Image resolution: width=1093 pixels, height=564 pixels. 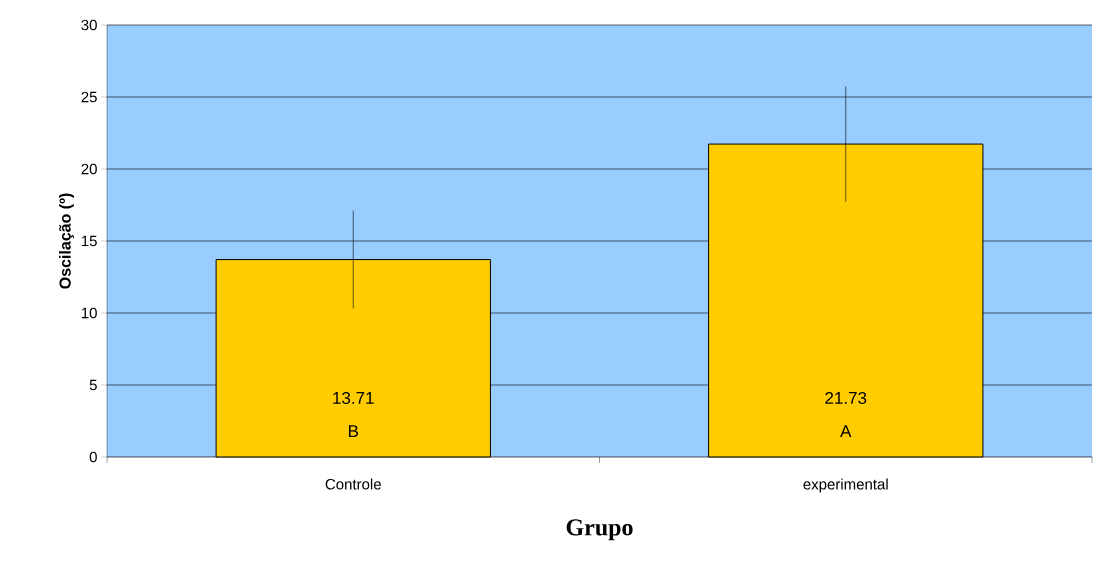 What do you see at coordinates (66, 241) in the screenshot?
I see `y-axis-title: Oscilação (º)` at bounding box center [66, 241].